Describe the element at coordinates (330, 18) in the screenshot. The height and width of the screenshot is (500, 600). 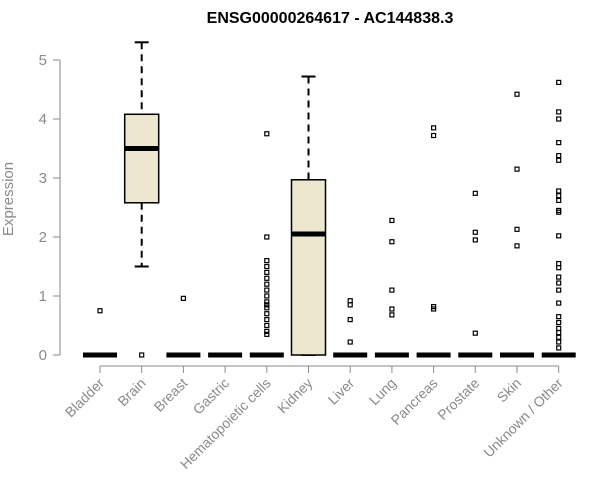
I see `chart-title: ENSG00000264617 - AC144838.3` at that location.